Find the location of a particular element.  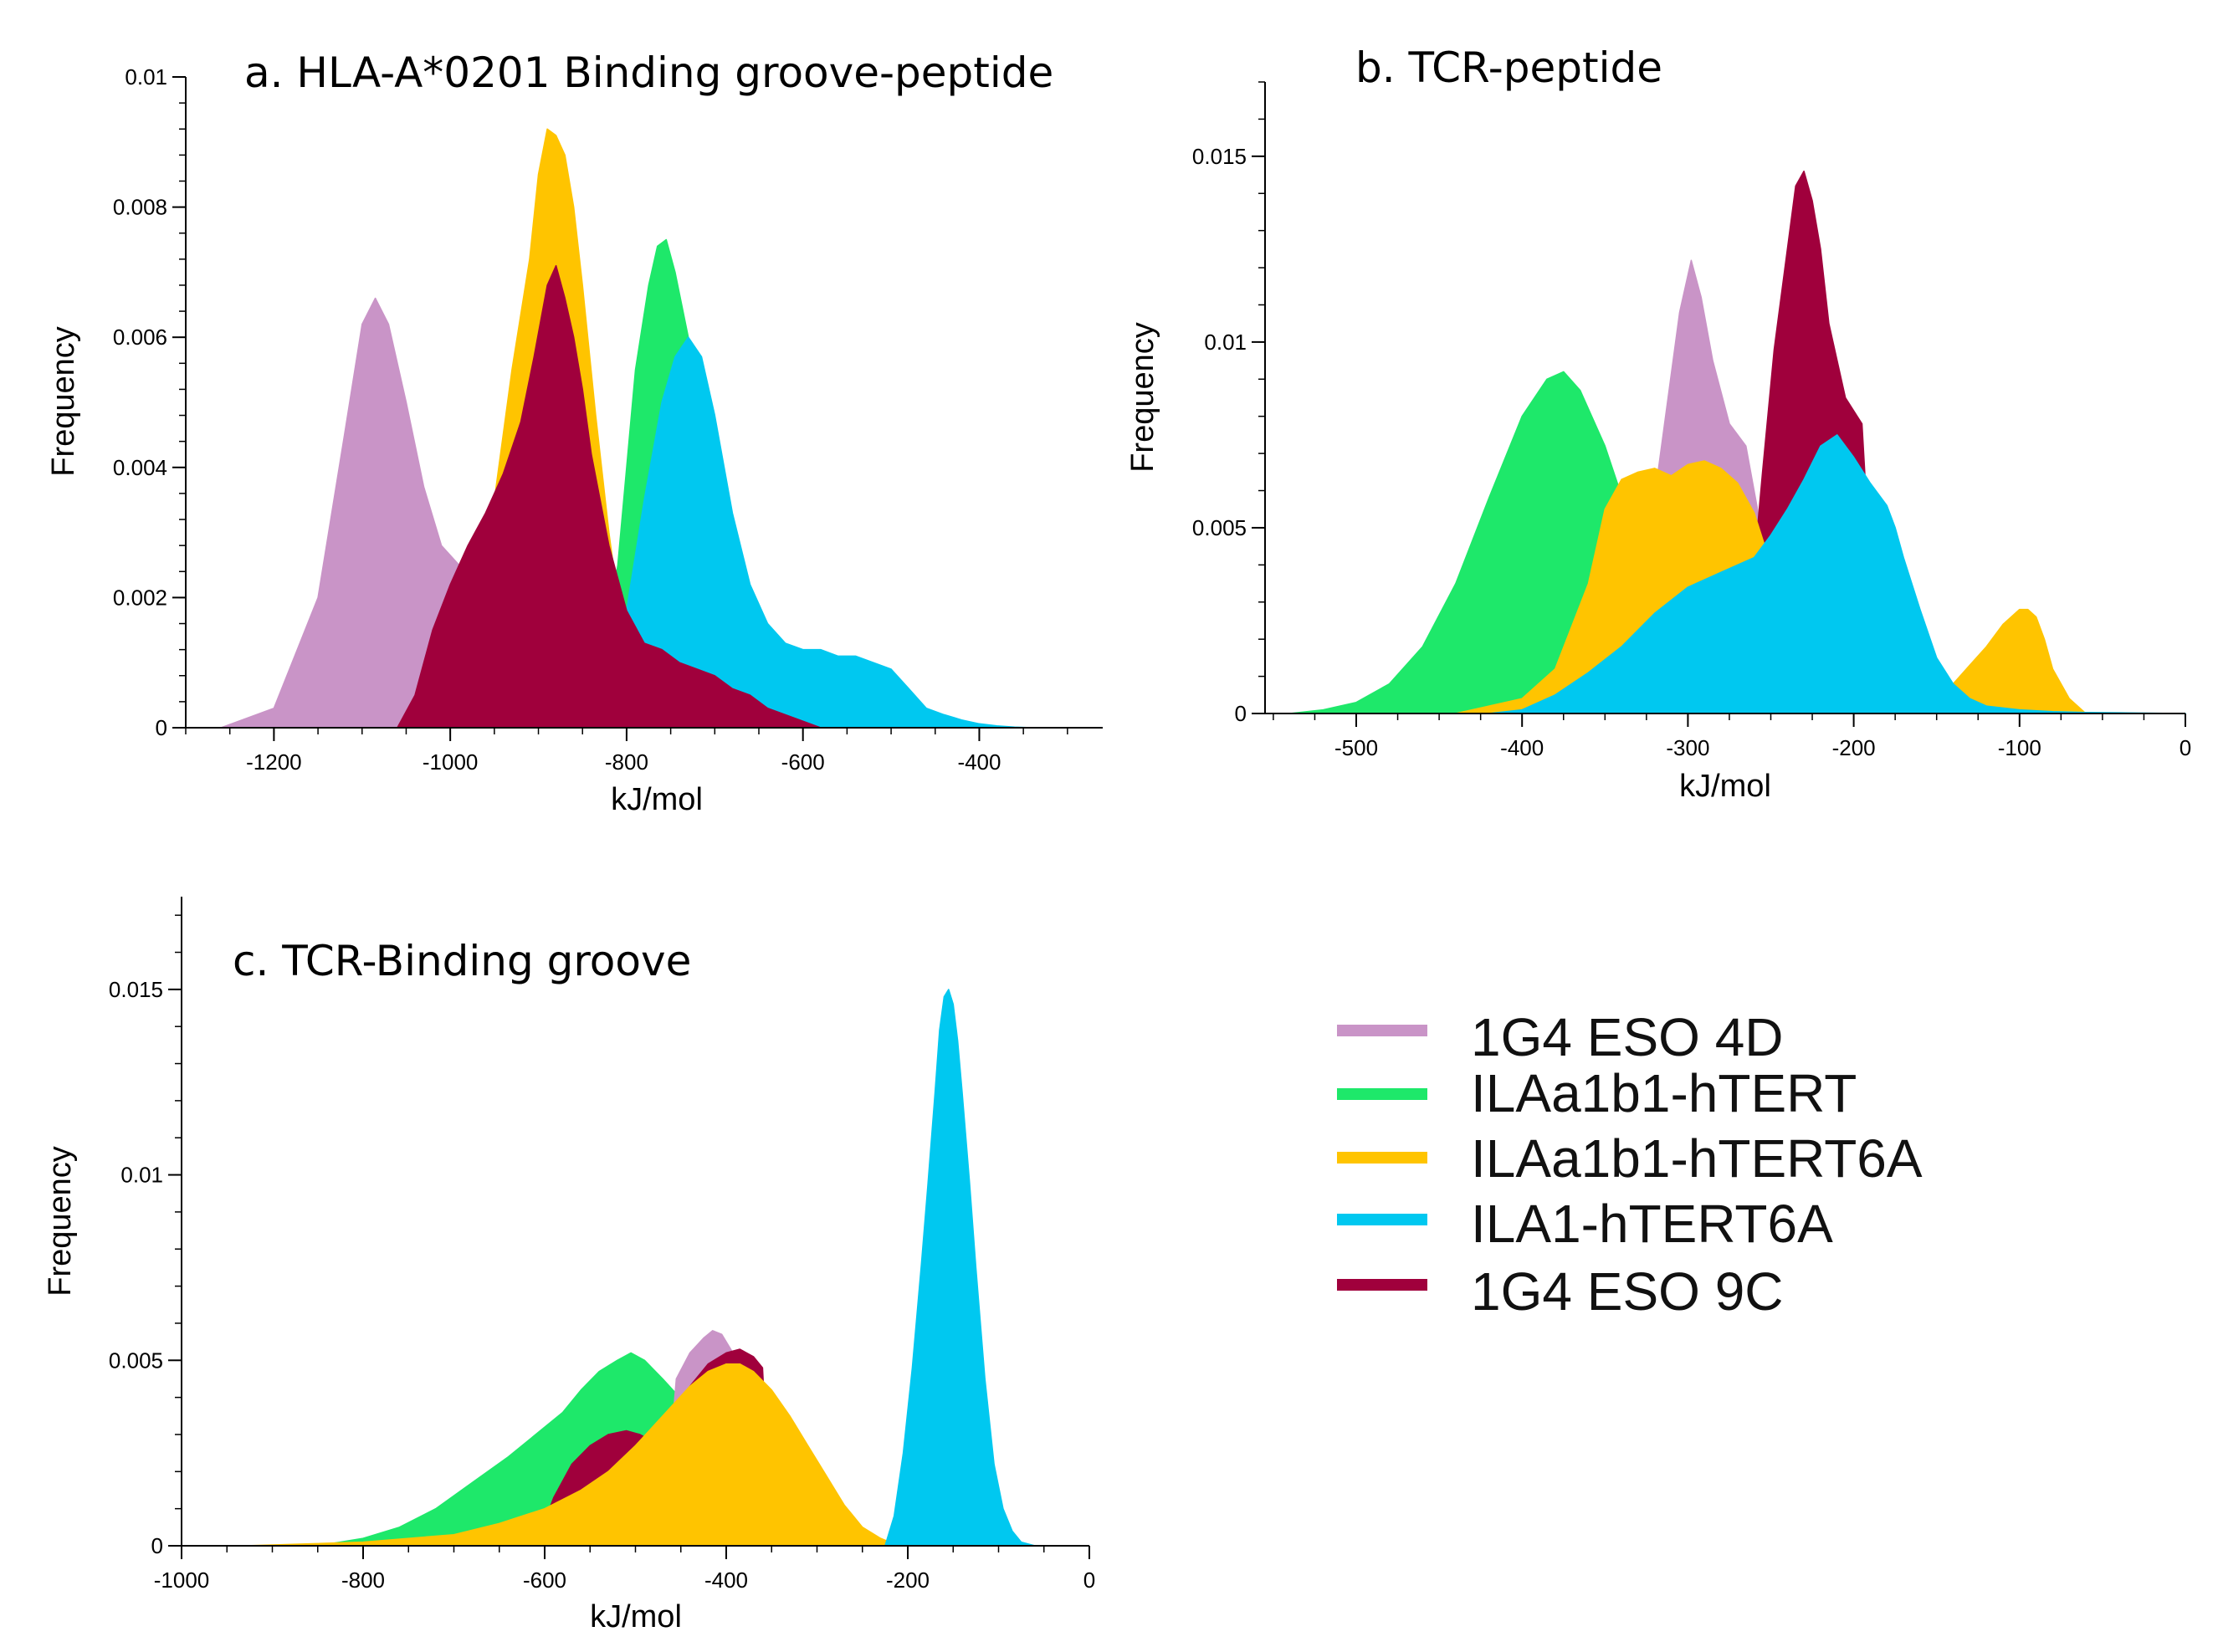

series-a-eso9c is located at coordinates (609, 496).